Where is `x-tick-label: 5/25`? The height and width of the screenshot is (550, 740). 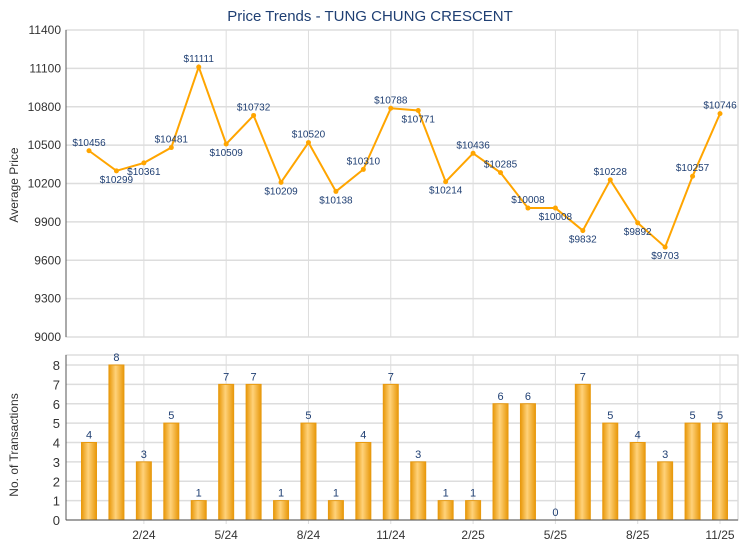 x-tick-label: 5/25 is located at coordinates (556, 535).